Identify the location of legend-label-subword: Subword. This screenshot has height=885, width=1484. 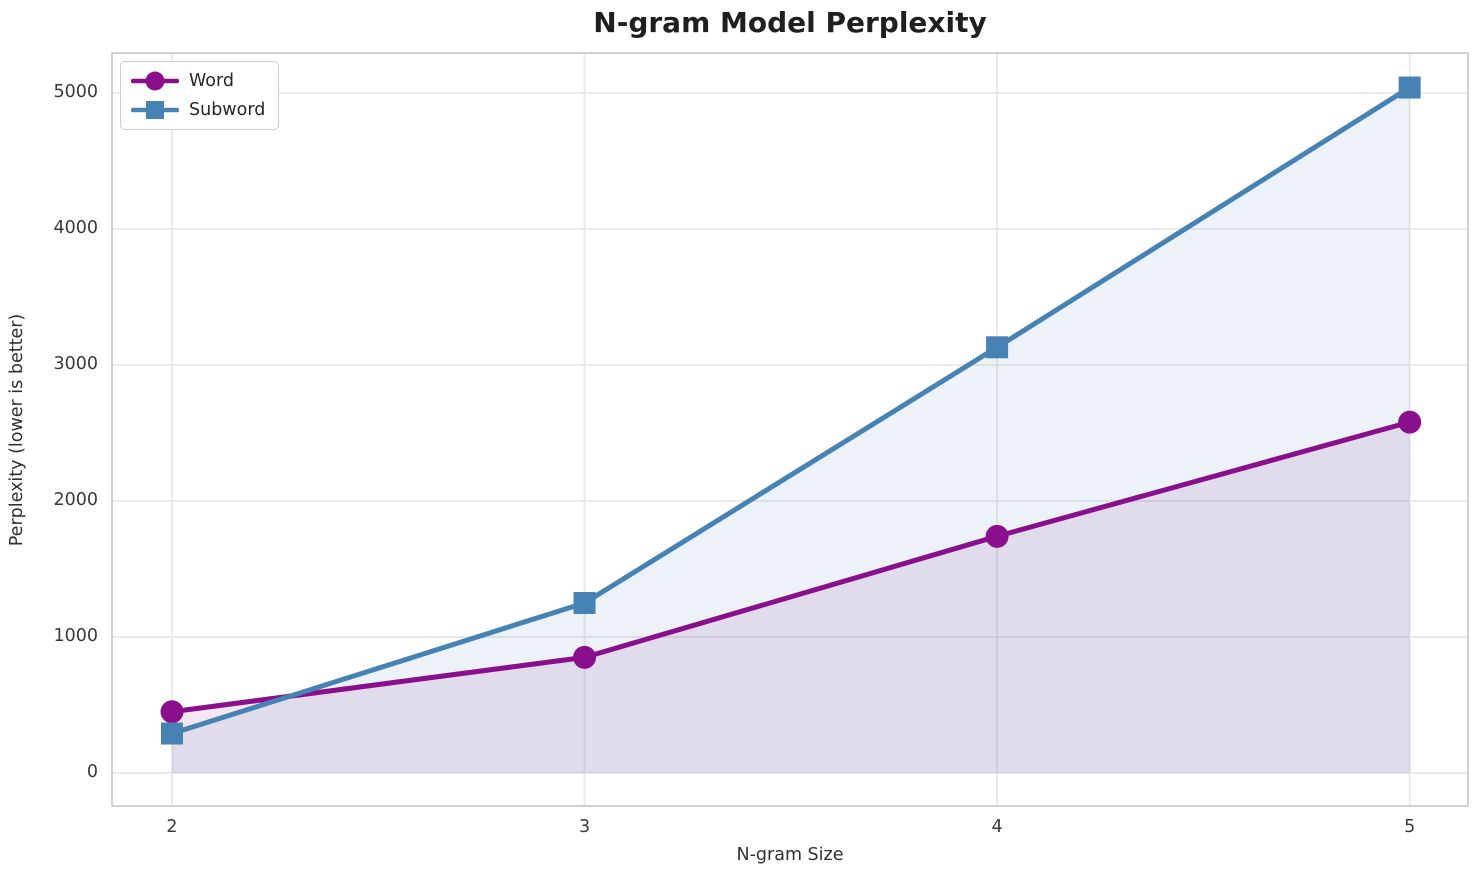
(227, 109).